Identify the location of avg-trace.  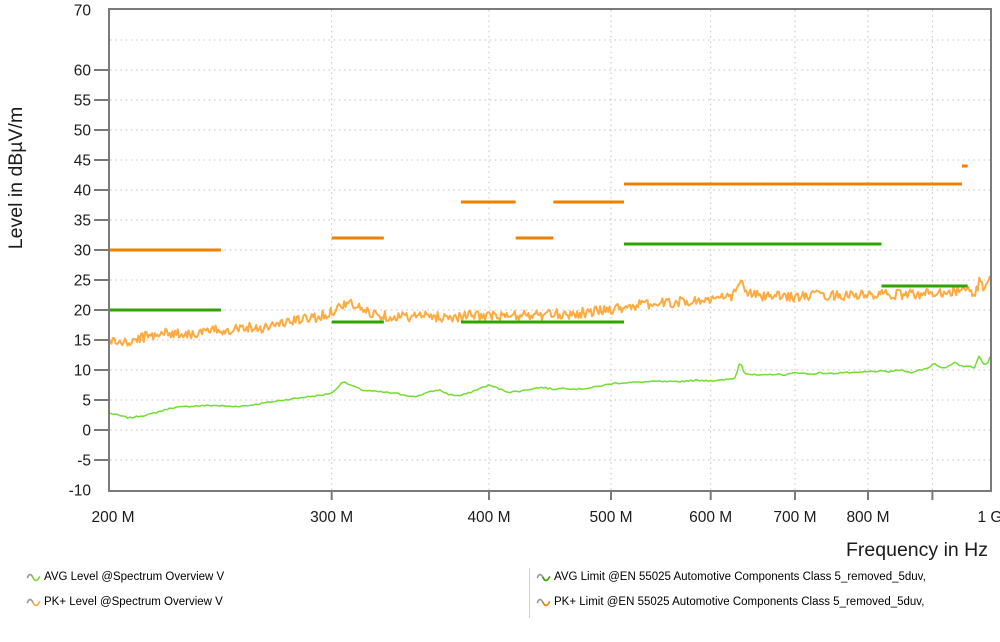
(550, 387).